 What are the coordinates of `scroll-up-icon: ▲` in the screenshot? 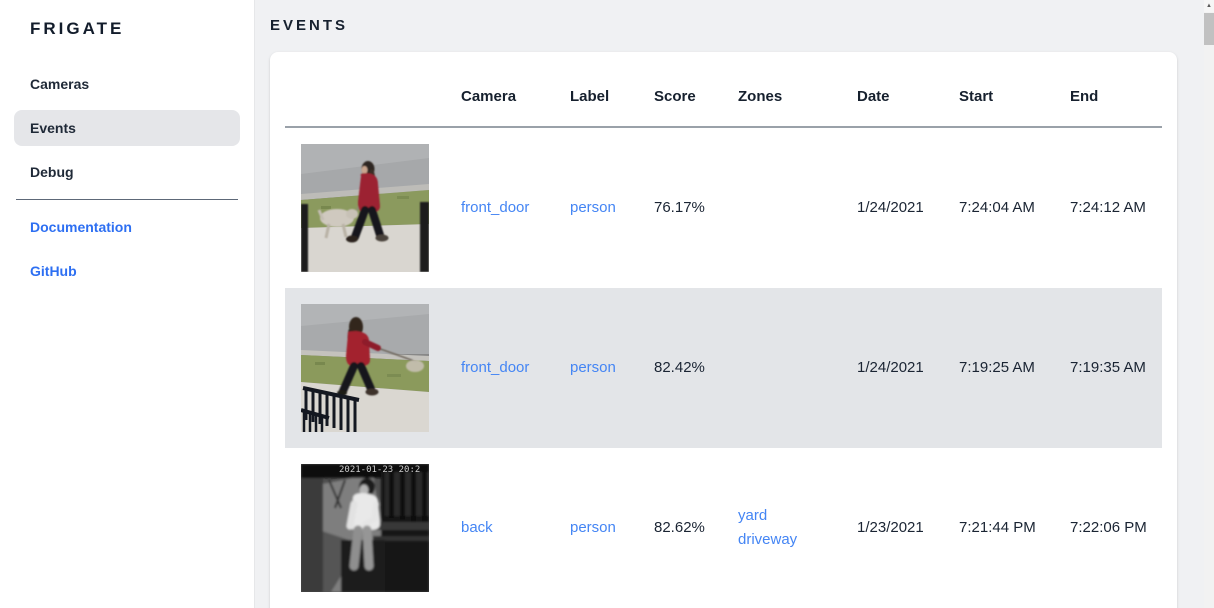 It's located at (1209, 6).